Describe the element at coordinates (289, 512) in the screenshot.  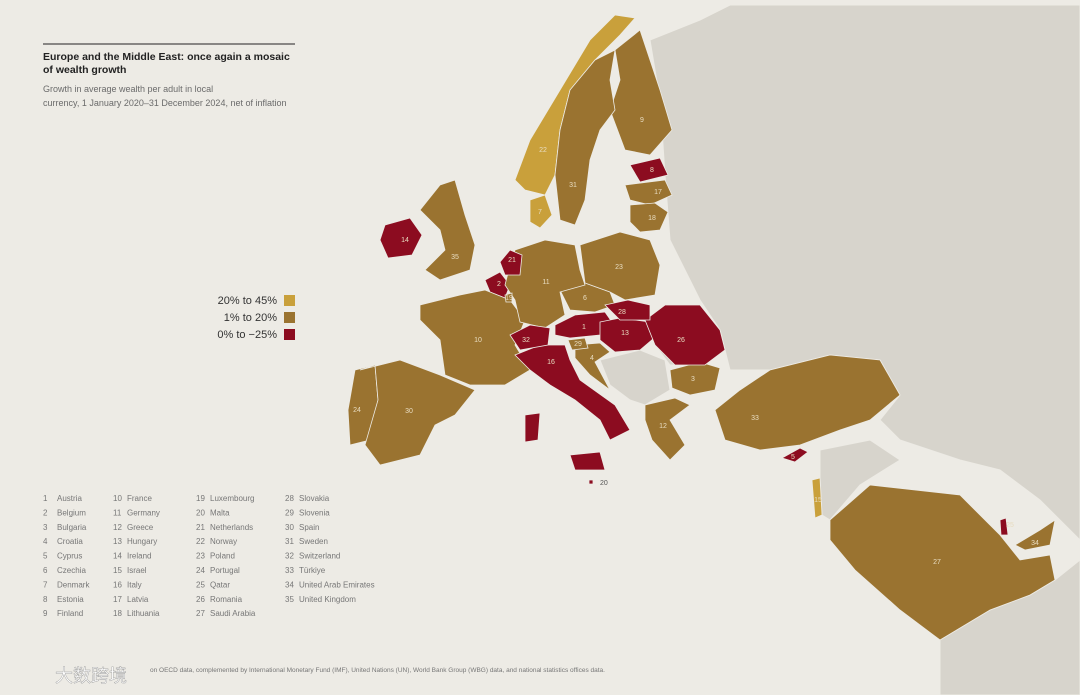
I see `list-number: 29` at that location.